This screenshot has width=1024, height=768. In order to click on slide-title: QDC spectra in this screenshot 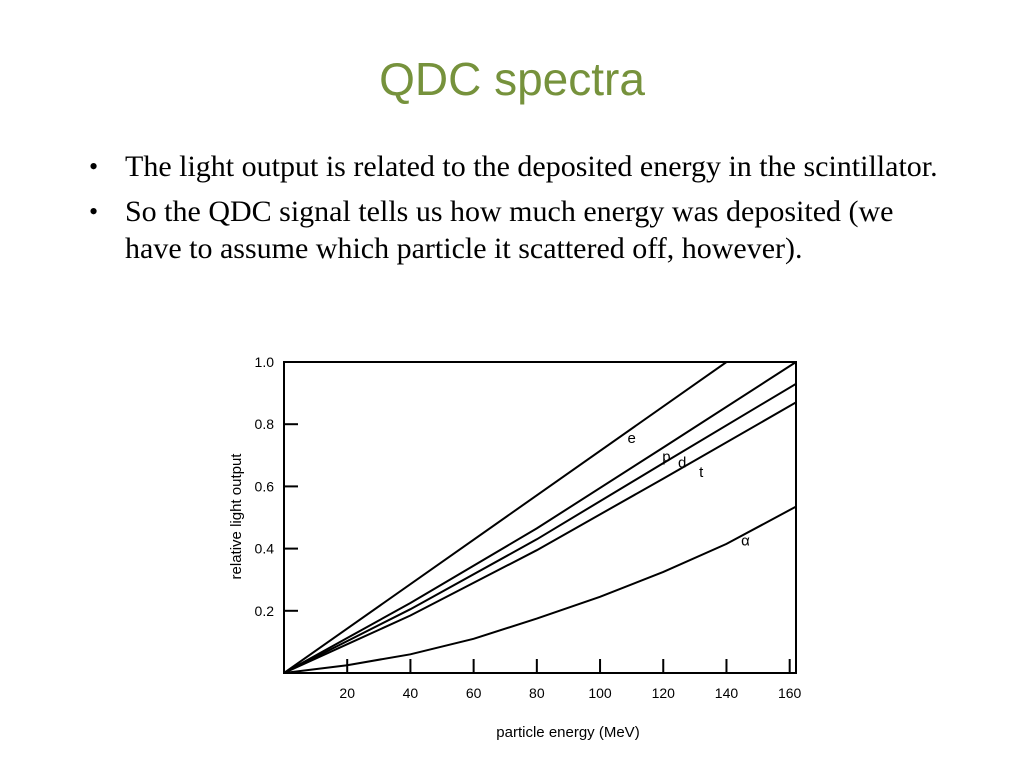, I will do `click(512, 79)`.